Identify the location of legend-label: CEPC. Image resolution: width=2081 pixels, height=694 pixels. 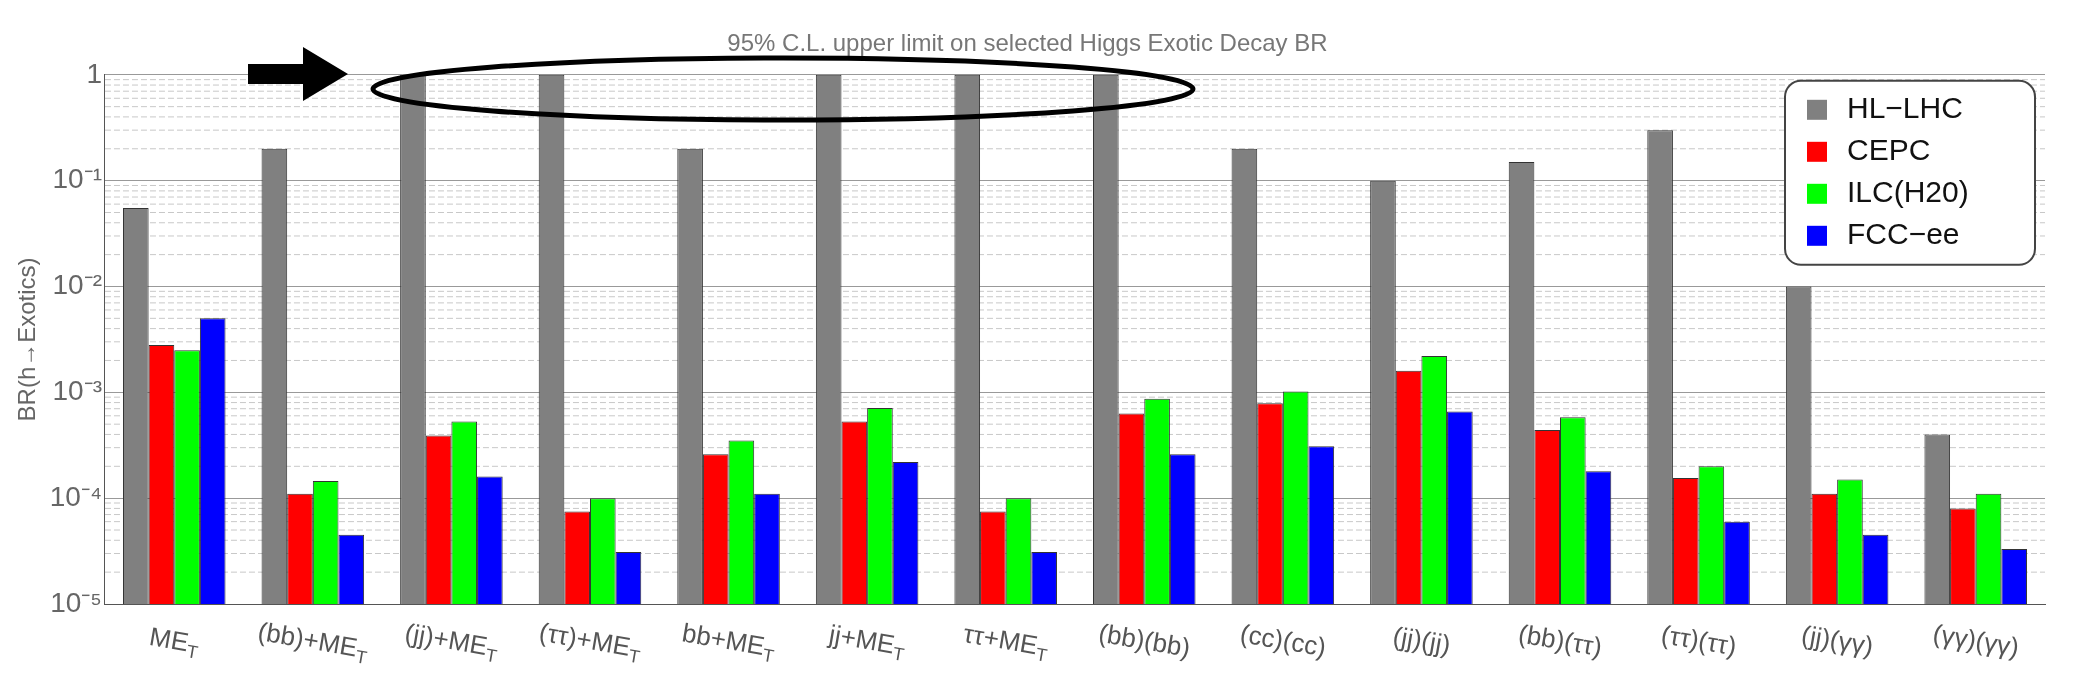
(1889, 150).